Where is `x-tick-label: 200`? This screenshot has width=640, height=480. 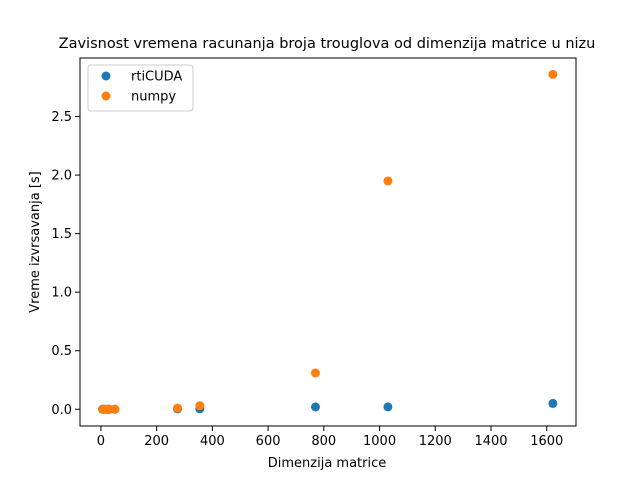
x-tick-label: 200 is located at coordinates (156, 441).